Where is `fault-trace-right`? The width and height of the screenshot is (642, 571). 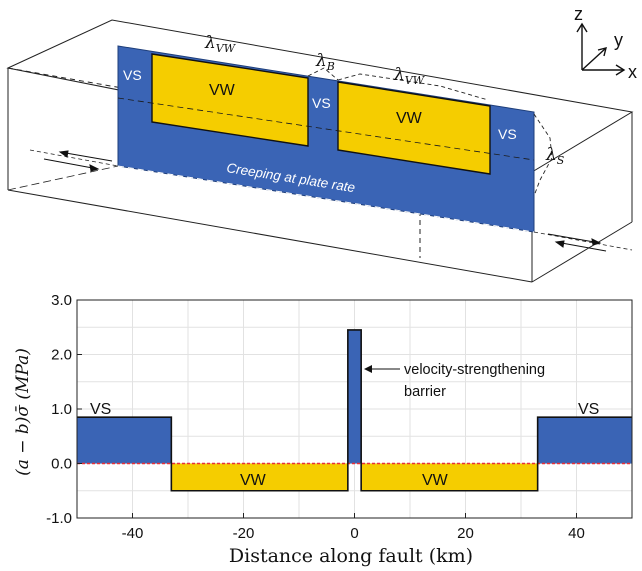
fault-trace-right is located at coordinates (583, 241).